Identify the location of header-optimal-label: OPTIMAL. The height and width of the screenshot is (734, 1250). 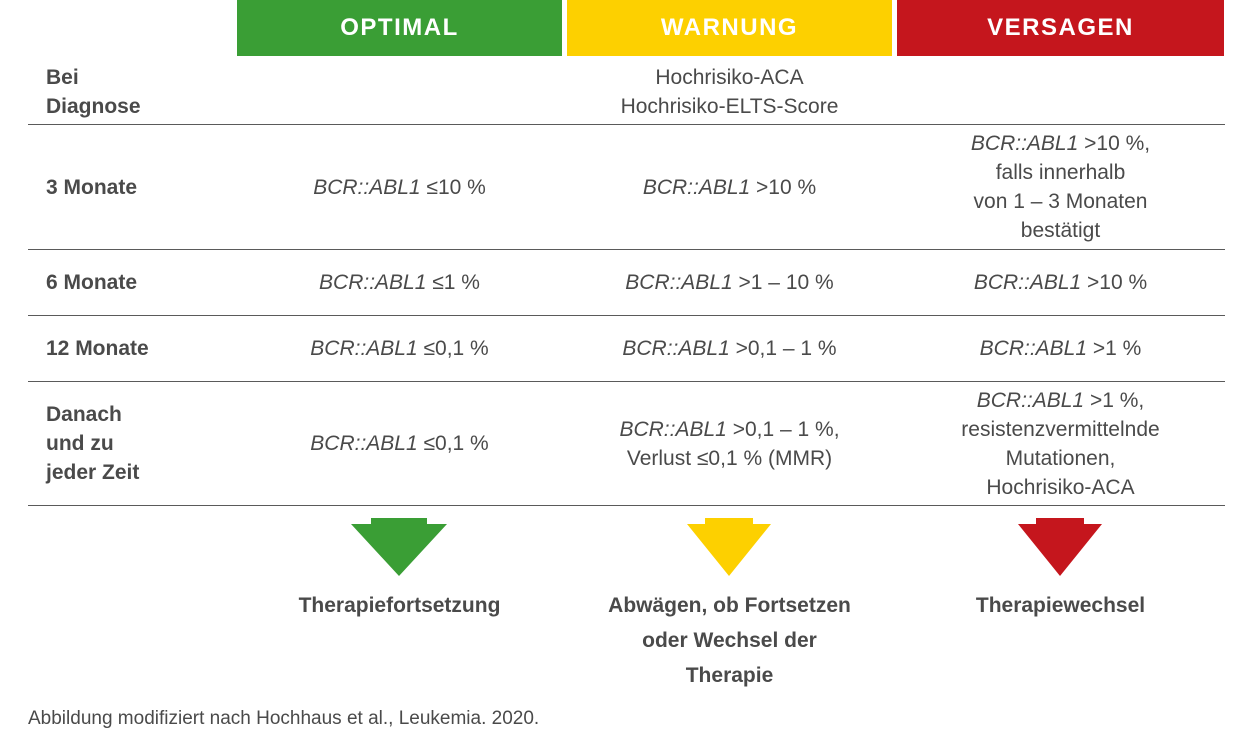
(399, 27).